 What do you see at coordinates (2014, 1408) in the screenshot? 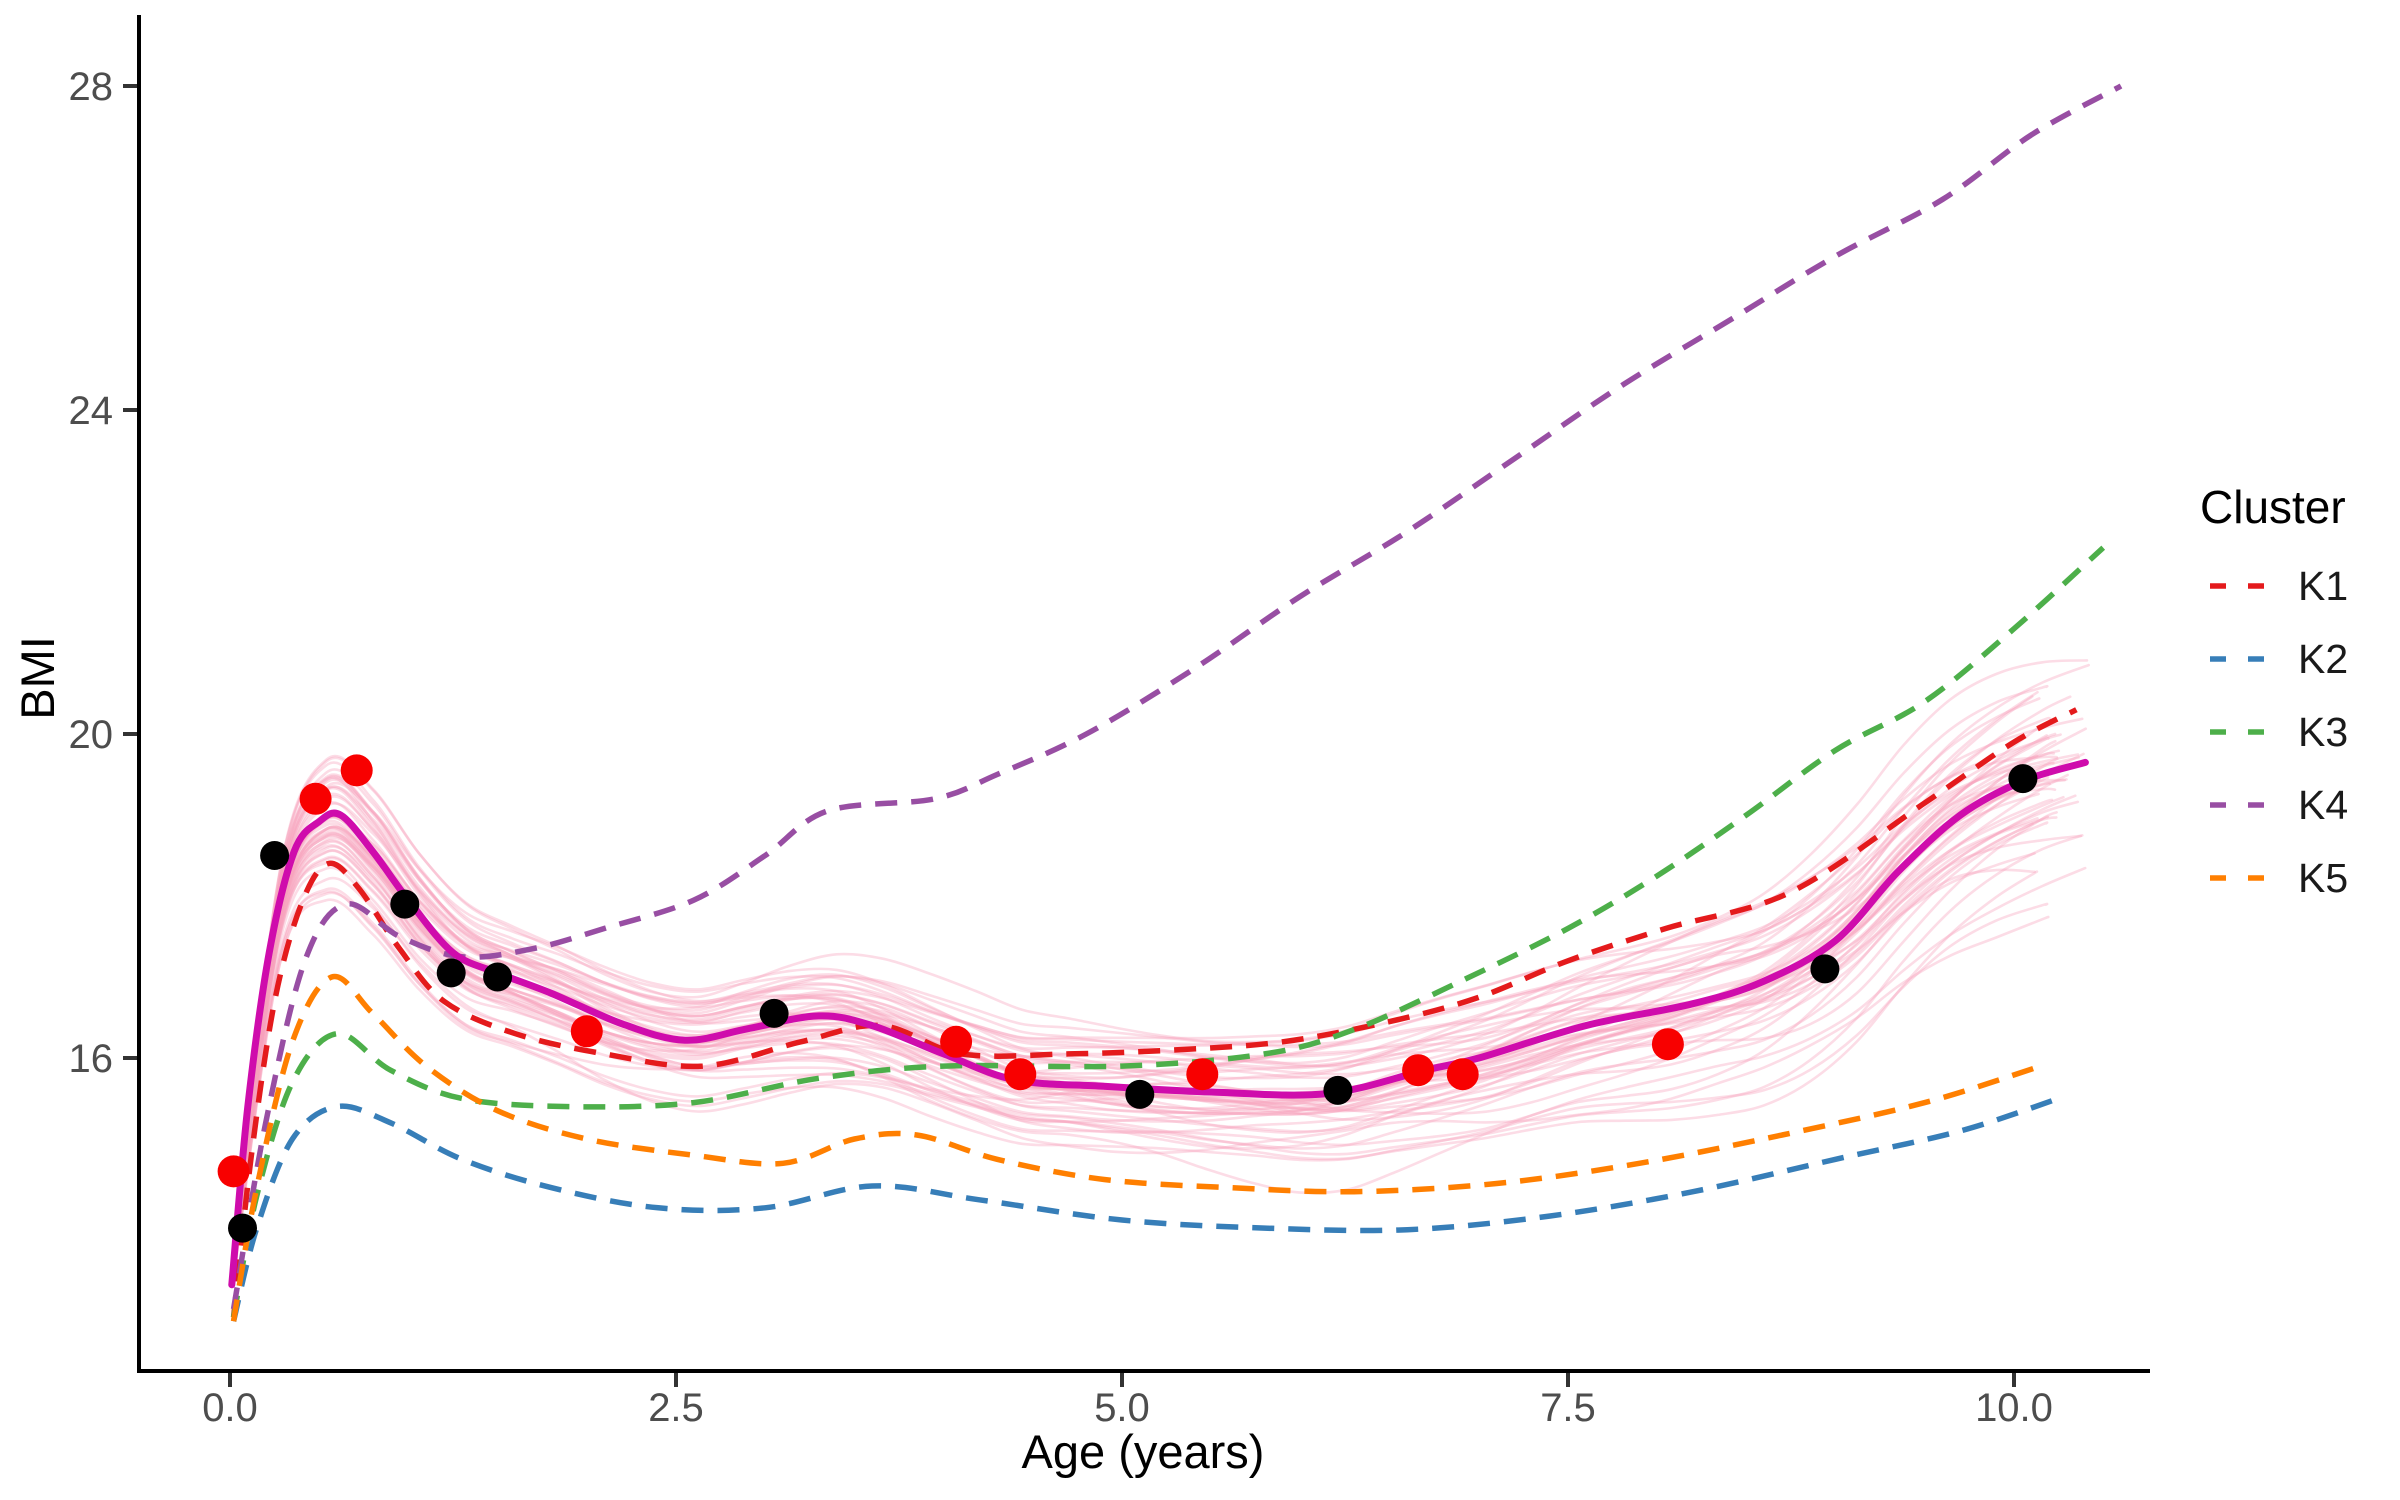
I see `x-tick-label: 10.0` at bounding box center [2014, 1408].